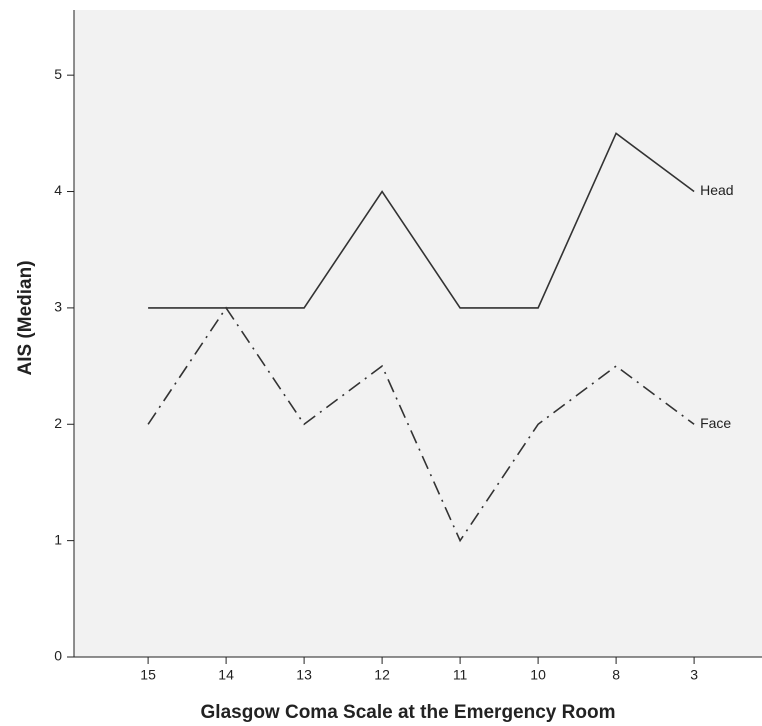  What do you see at coordinates (58, 190) in the screenshot?
I see `y-tick-label: 4` at bounding box center [58, 190].